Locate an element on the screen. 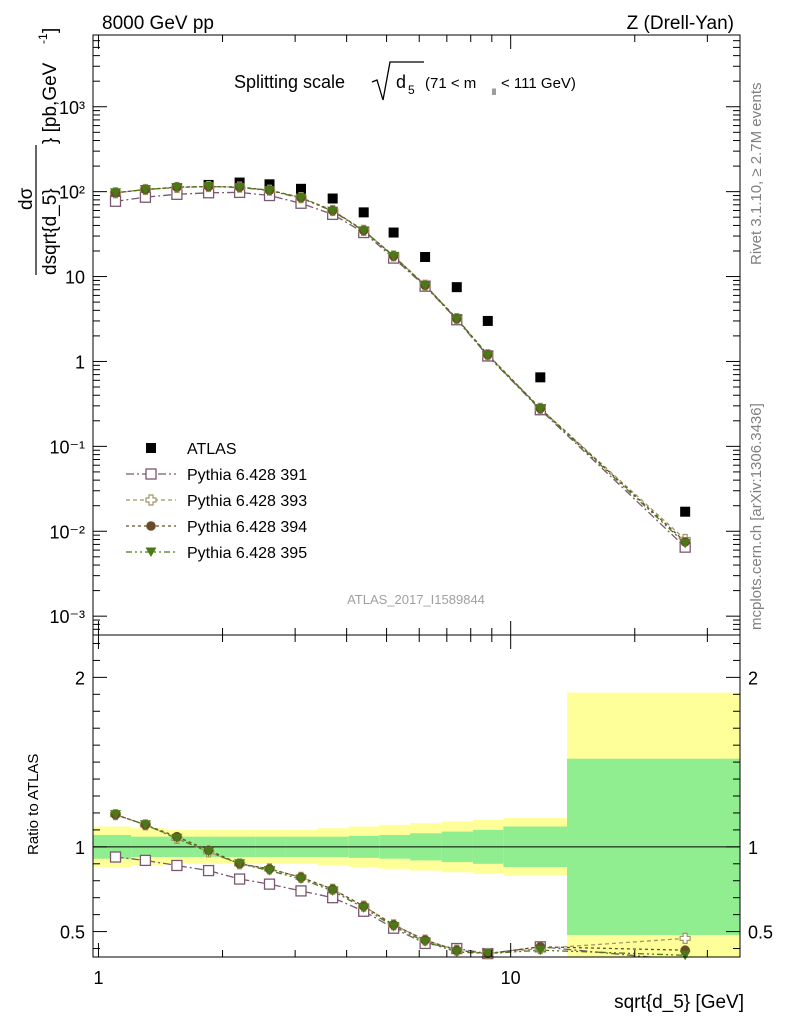 The image size is (786, 1024). title-main: Splitting scale is located at coordinates (289, 82).